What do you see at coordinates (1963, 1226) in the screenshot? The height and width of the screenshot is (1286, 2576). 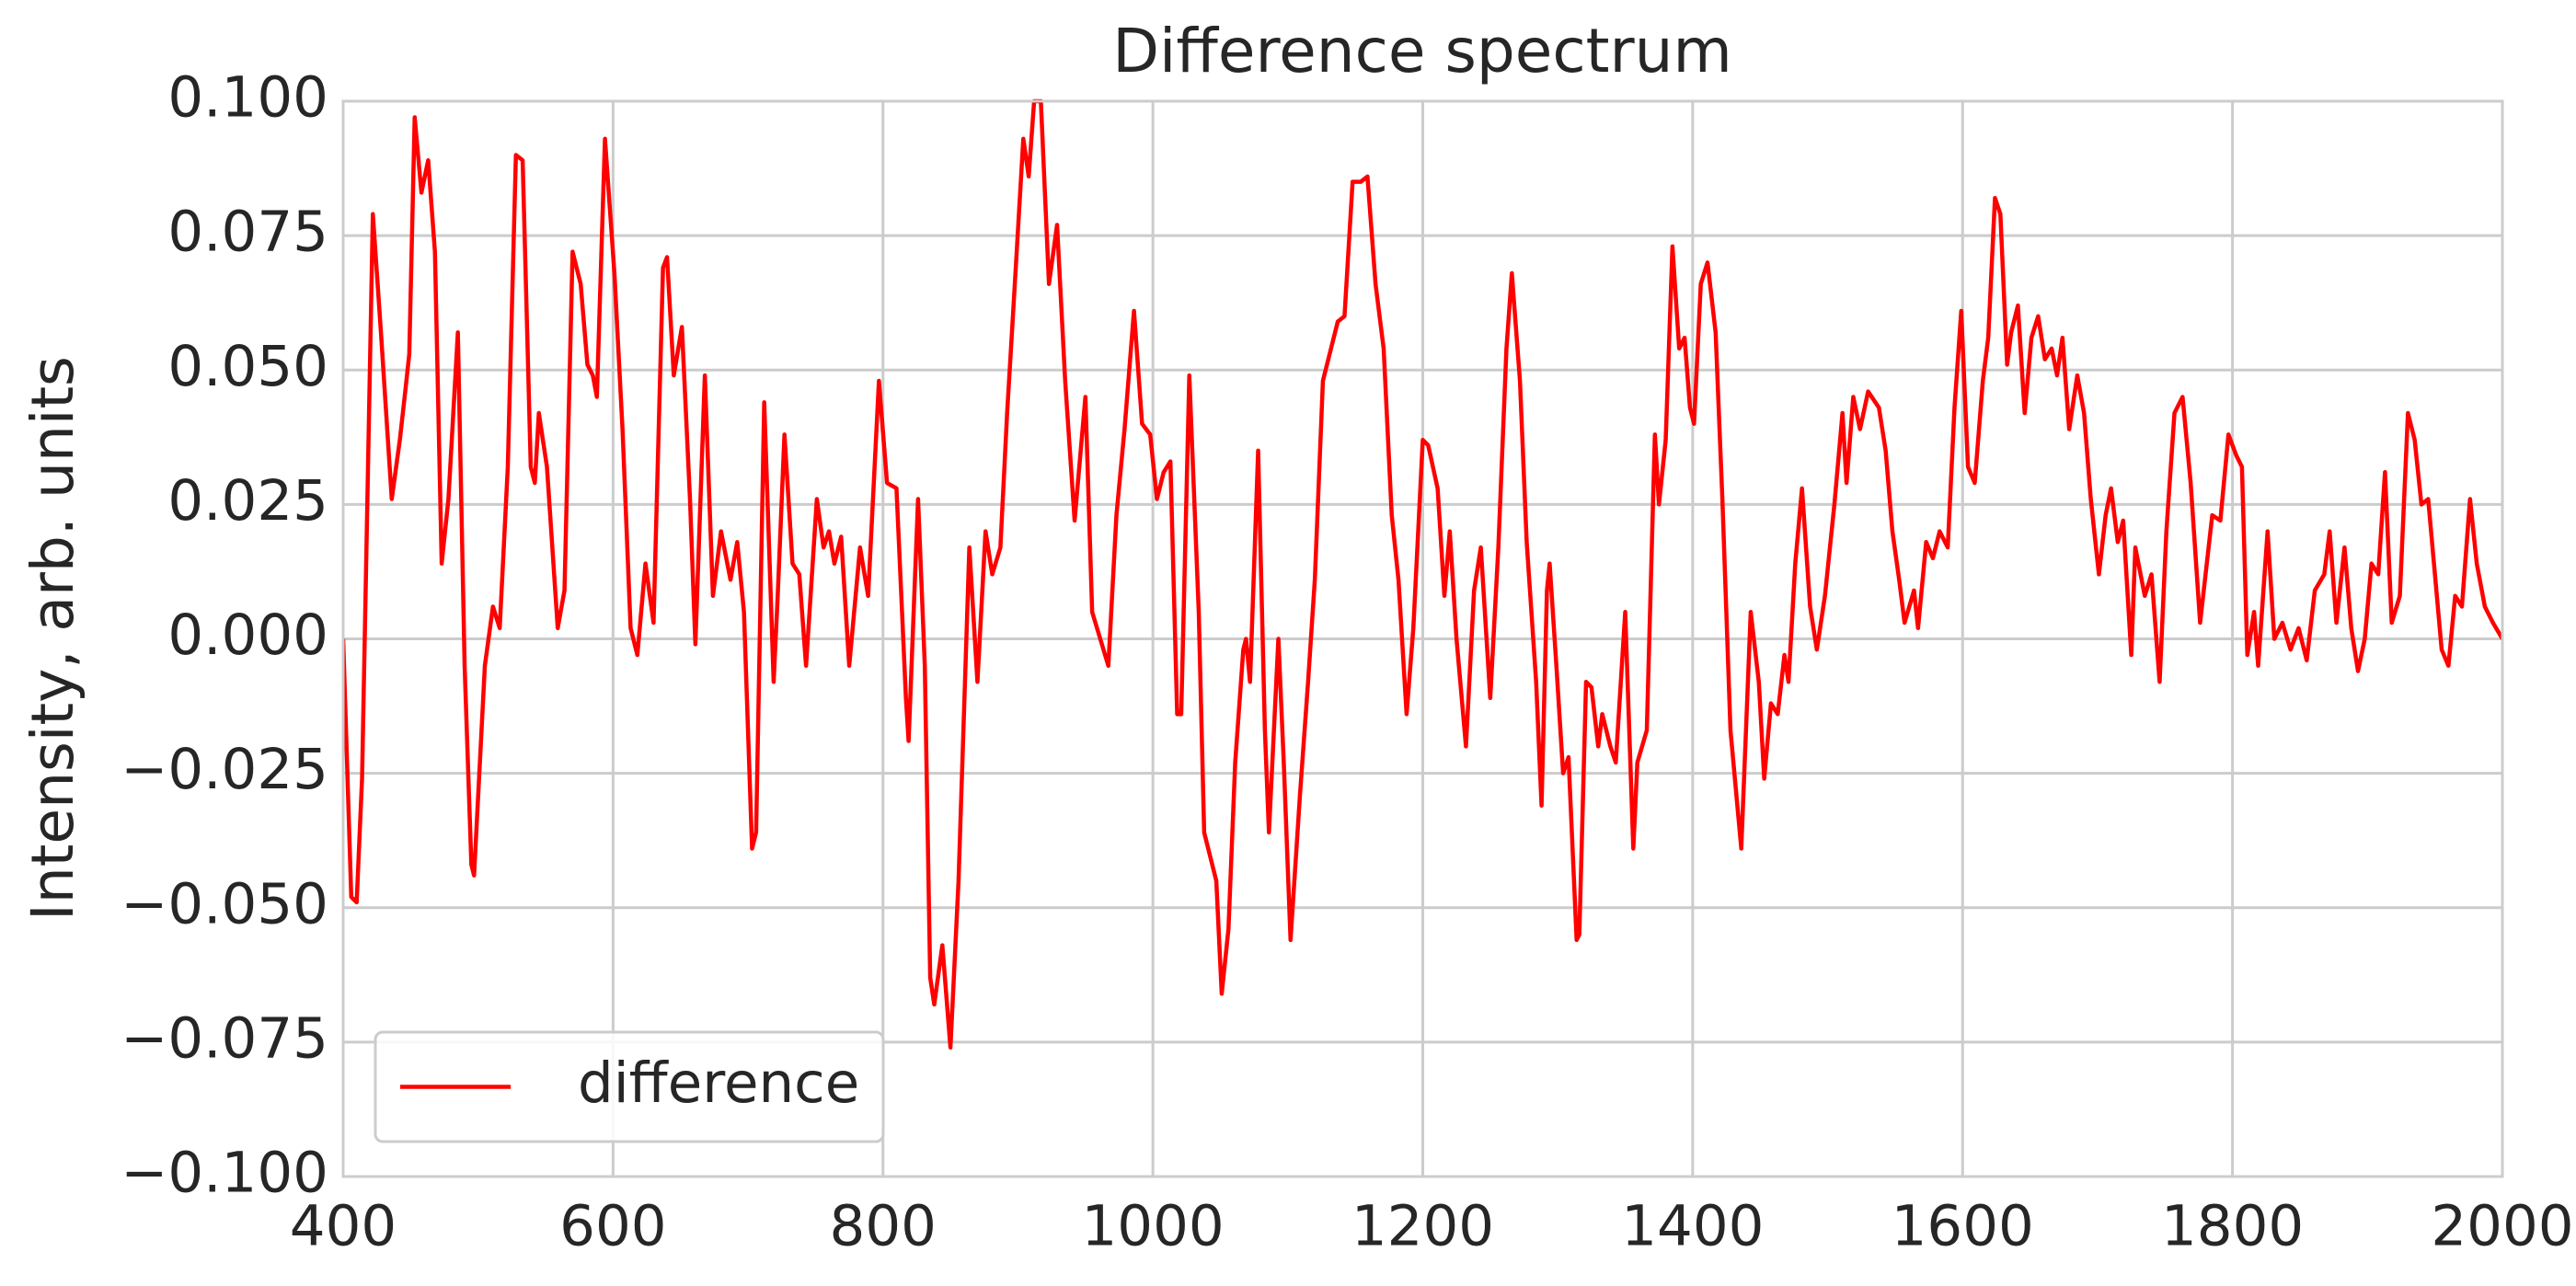 I see `x-tick-label: 1600` at bounding box center [1963, 1226].